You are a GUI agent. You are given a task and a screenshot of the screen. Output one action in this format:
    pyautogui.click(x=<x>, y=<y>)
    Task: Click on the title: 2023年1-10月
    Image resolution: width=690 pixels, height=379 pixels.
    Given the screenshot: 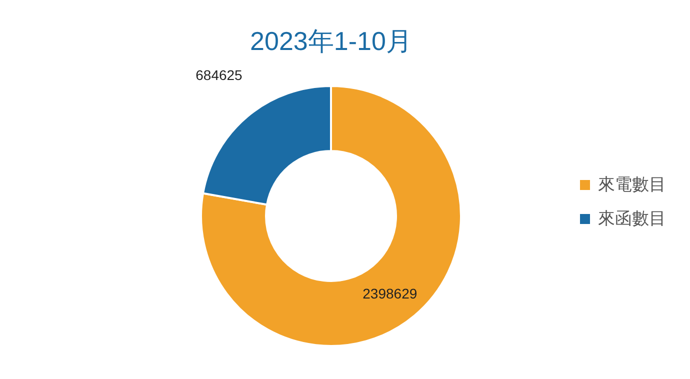 What is the action you would take?
    pyautogui.click(x=331, y=41)
    